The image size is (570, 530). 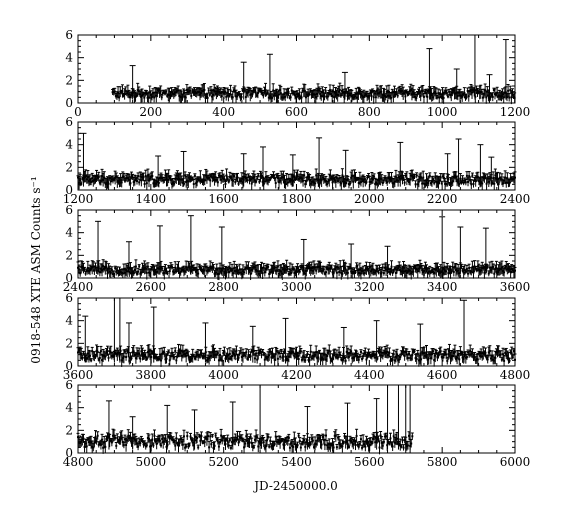 What do you see at coordinates (150, 112) in the screenshot?
I see `x-tick-label: 200` at bounding box center [150, 112].